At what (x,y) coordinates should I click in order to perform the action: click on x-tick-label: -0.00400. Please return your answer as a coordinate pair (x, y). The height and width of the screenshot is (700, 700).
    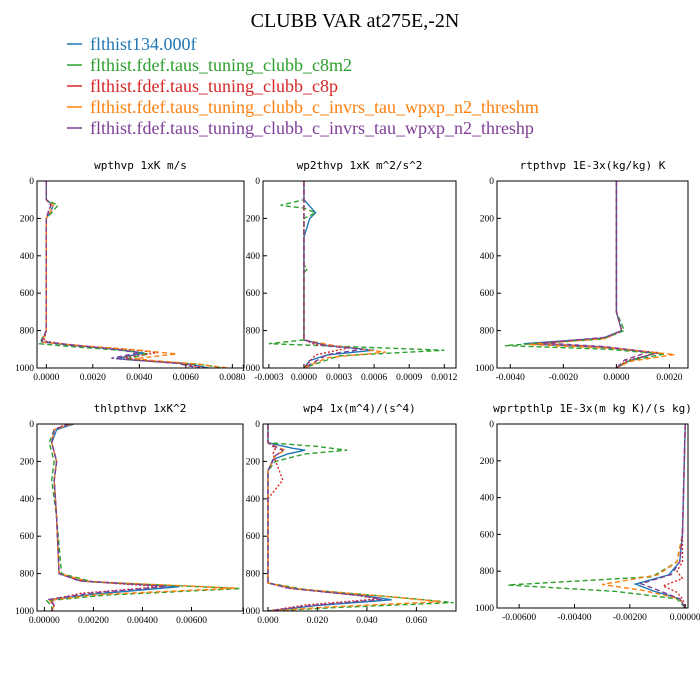
    Looking at the image, I should click on (574, 618).